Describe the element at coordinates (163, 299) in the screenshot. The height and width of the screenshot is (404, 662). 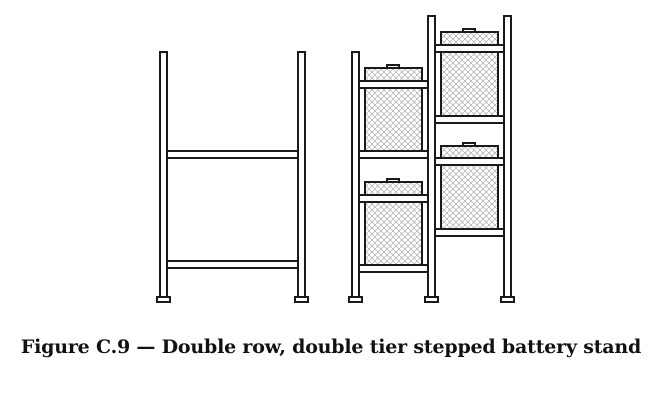
I see `side-foot-left` at that location.